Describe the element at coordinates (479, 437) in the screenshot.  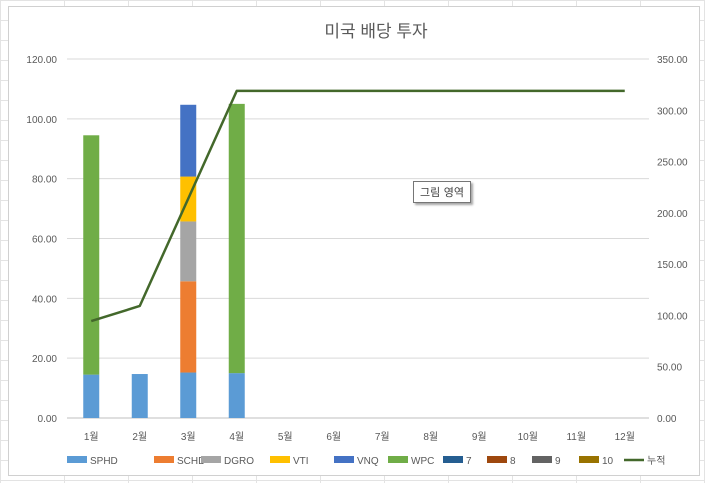
I see `category-label: 9월` at that location.